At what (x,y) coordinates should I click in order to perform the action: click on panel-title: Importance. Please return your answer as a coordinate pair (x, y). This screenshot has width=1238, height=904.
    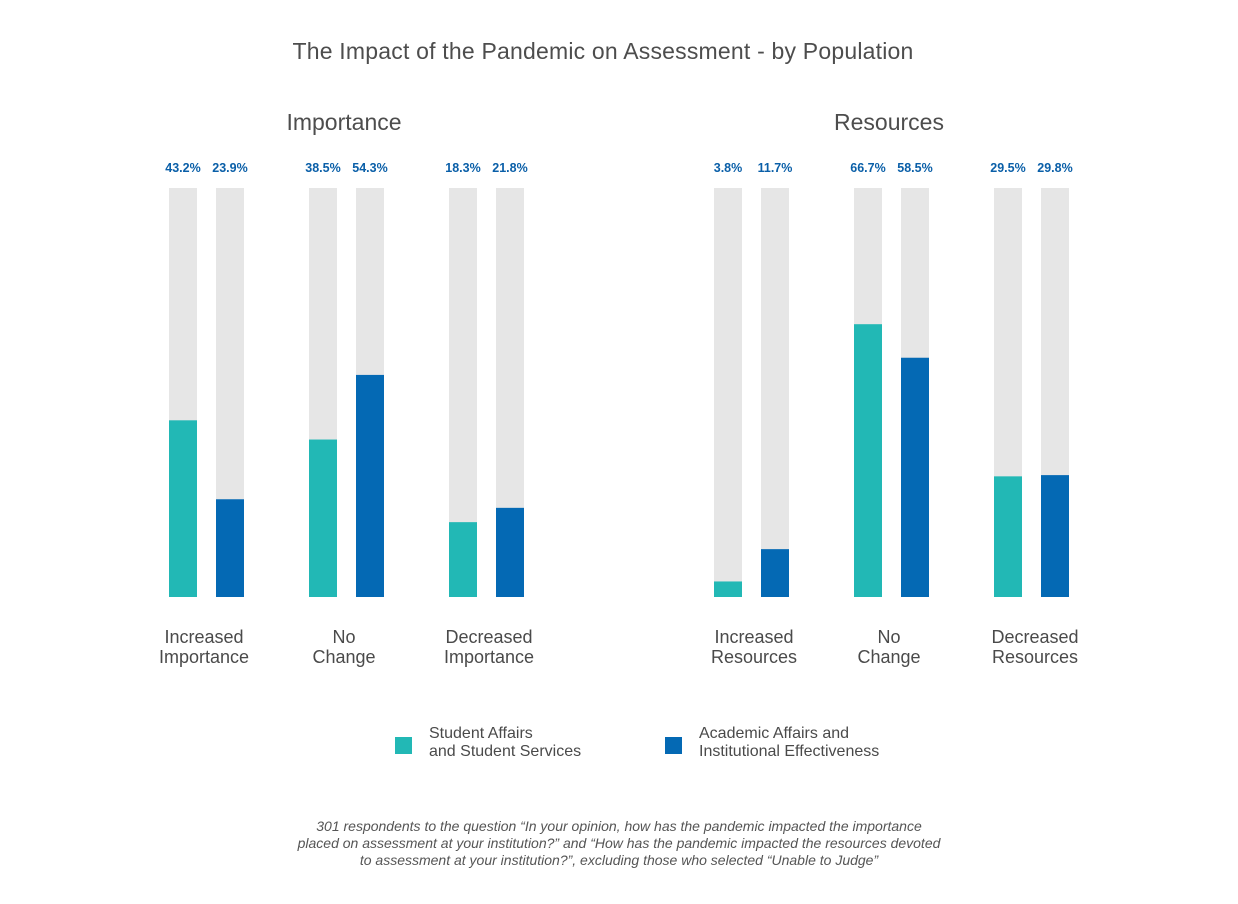
    Looking at the image, I should click on (343, 122).